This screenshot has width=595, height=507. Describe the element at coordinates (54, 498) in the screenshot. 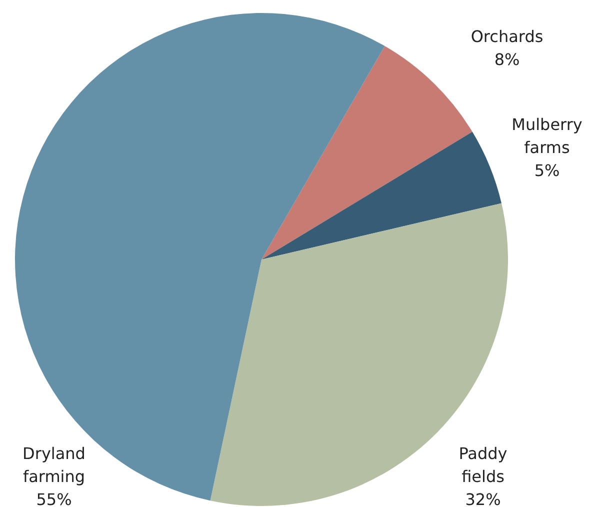

I see `data-label: 55%` at that location.